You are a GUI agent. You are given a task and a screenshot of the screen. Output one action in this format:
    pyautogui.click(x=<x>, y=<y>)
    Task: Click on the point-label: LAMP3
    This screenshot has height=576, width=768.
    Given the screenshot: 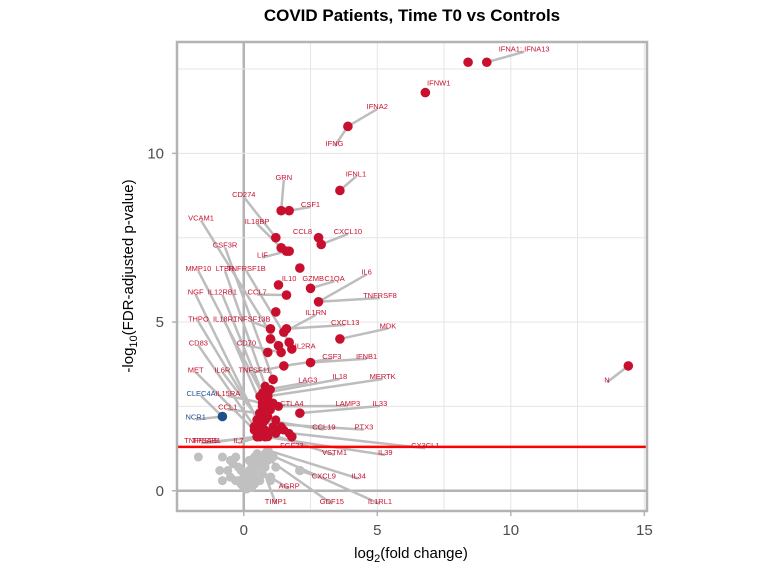 What is the action you would take?
    pyautogui.click(x=348, y=403)
    